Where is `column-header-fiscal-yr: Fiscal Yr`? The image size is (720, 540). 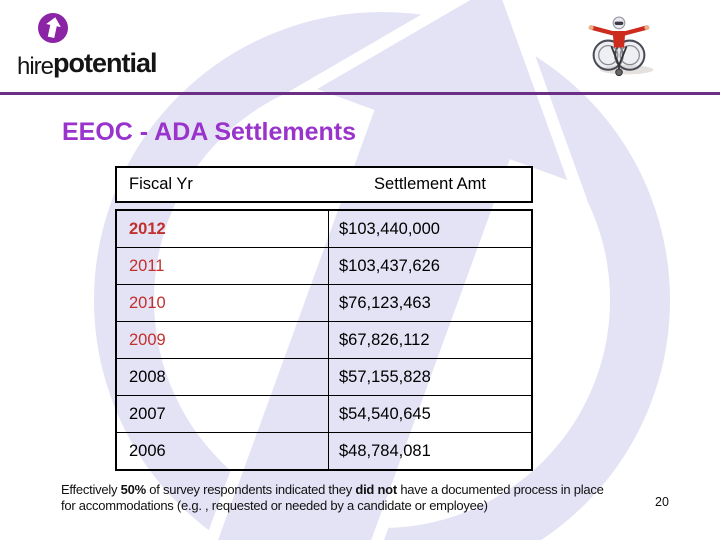 column-header-fiscal-yr: Fiscal Yr is located at coordinates (161, 184).